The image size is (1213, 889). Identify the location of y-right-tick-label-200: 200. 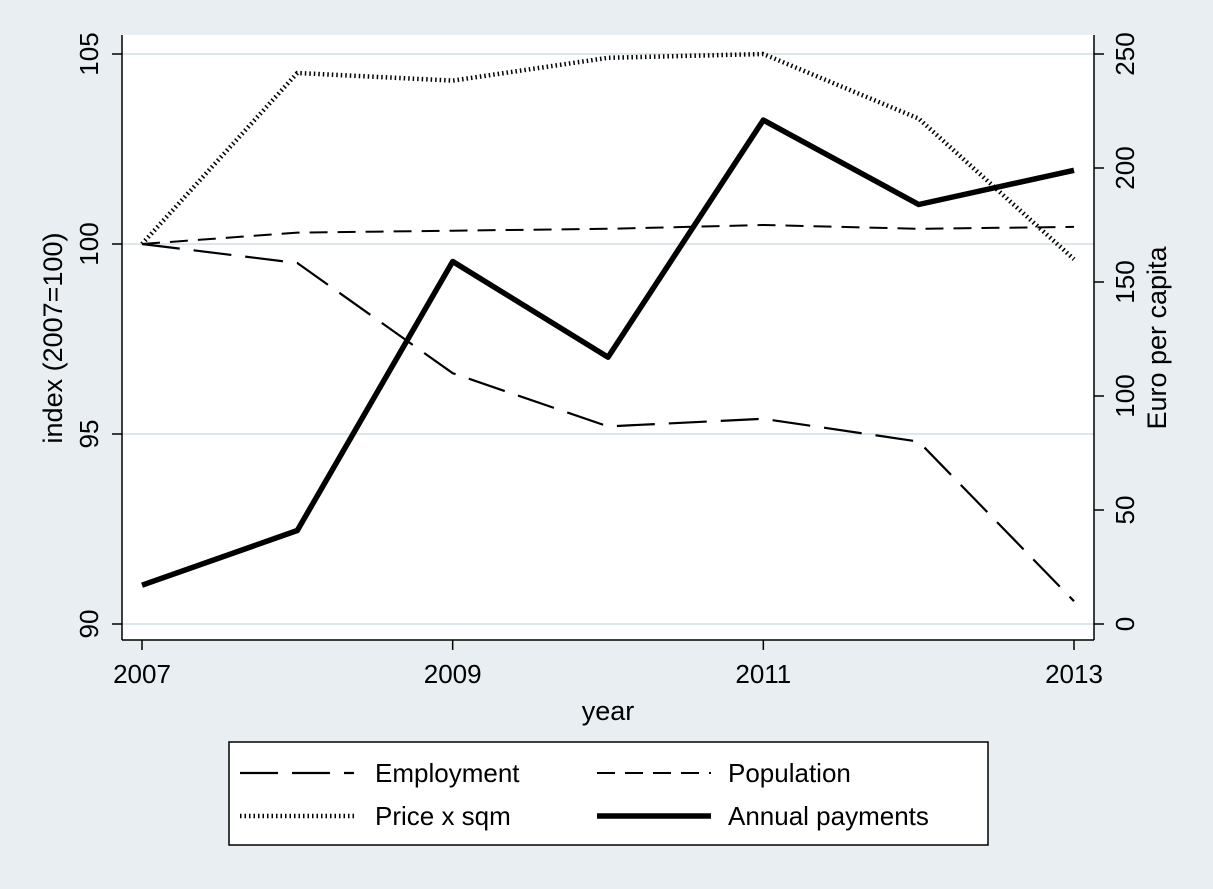
(1125, 167).